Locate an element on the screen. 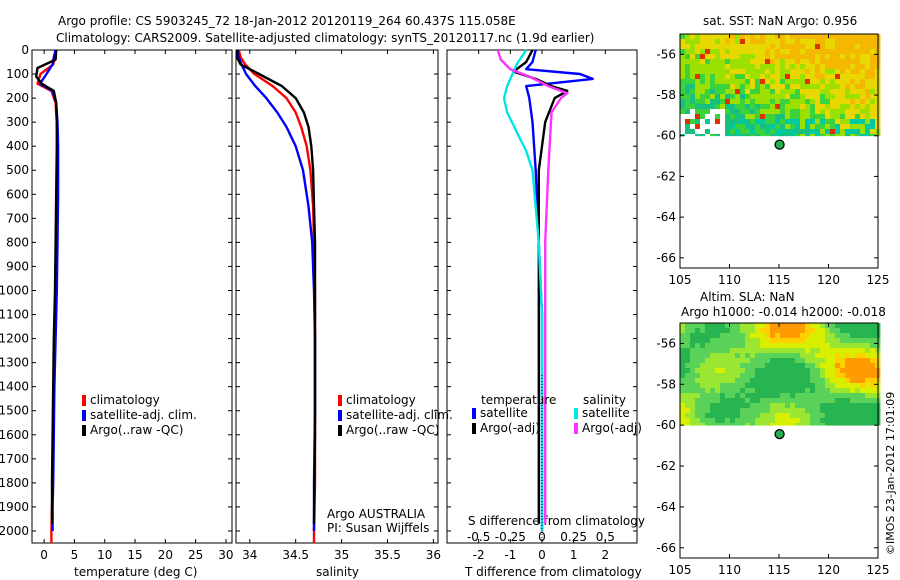  sst_map-ytick-label: -64 is located at coordinates (666, 217).